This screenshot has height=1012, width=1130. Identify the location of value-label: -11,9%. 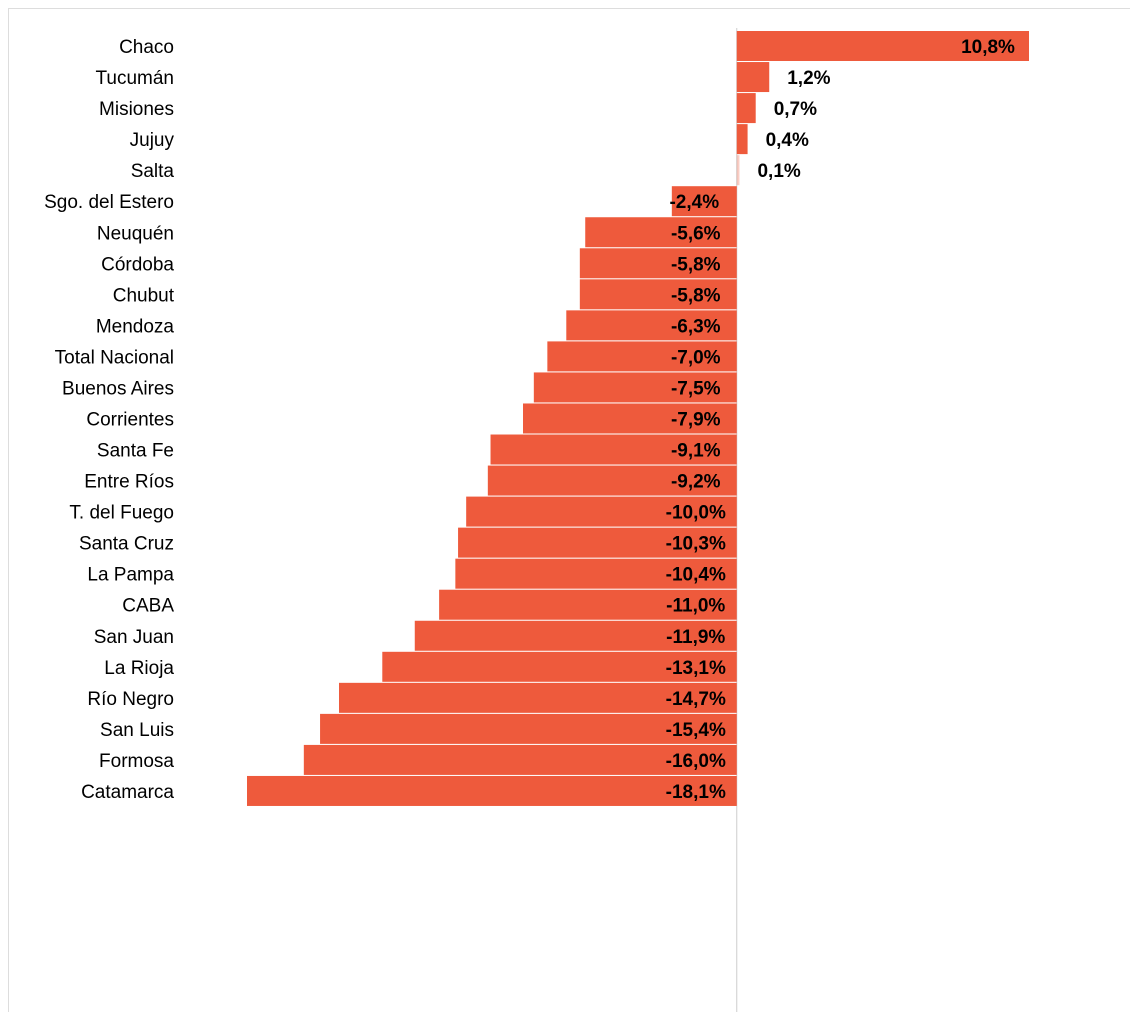
(695, 637).